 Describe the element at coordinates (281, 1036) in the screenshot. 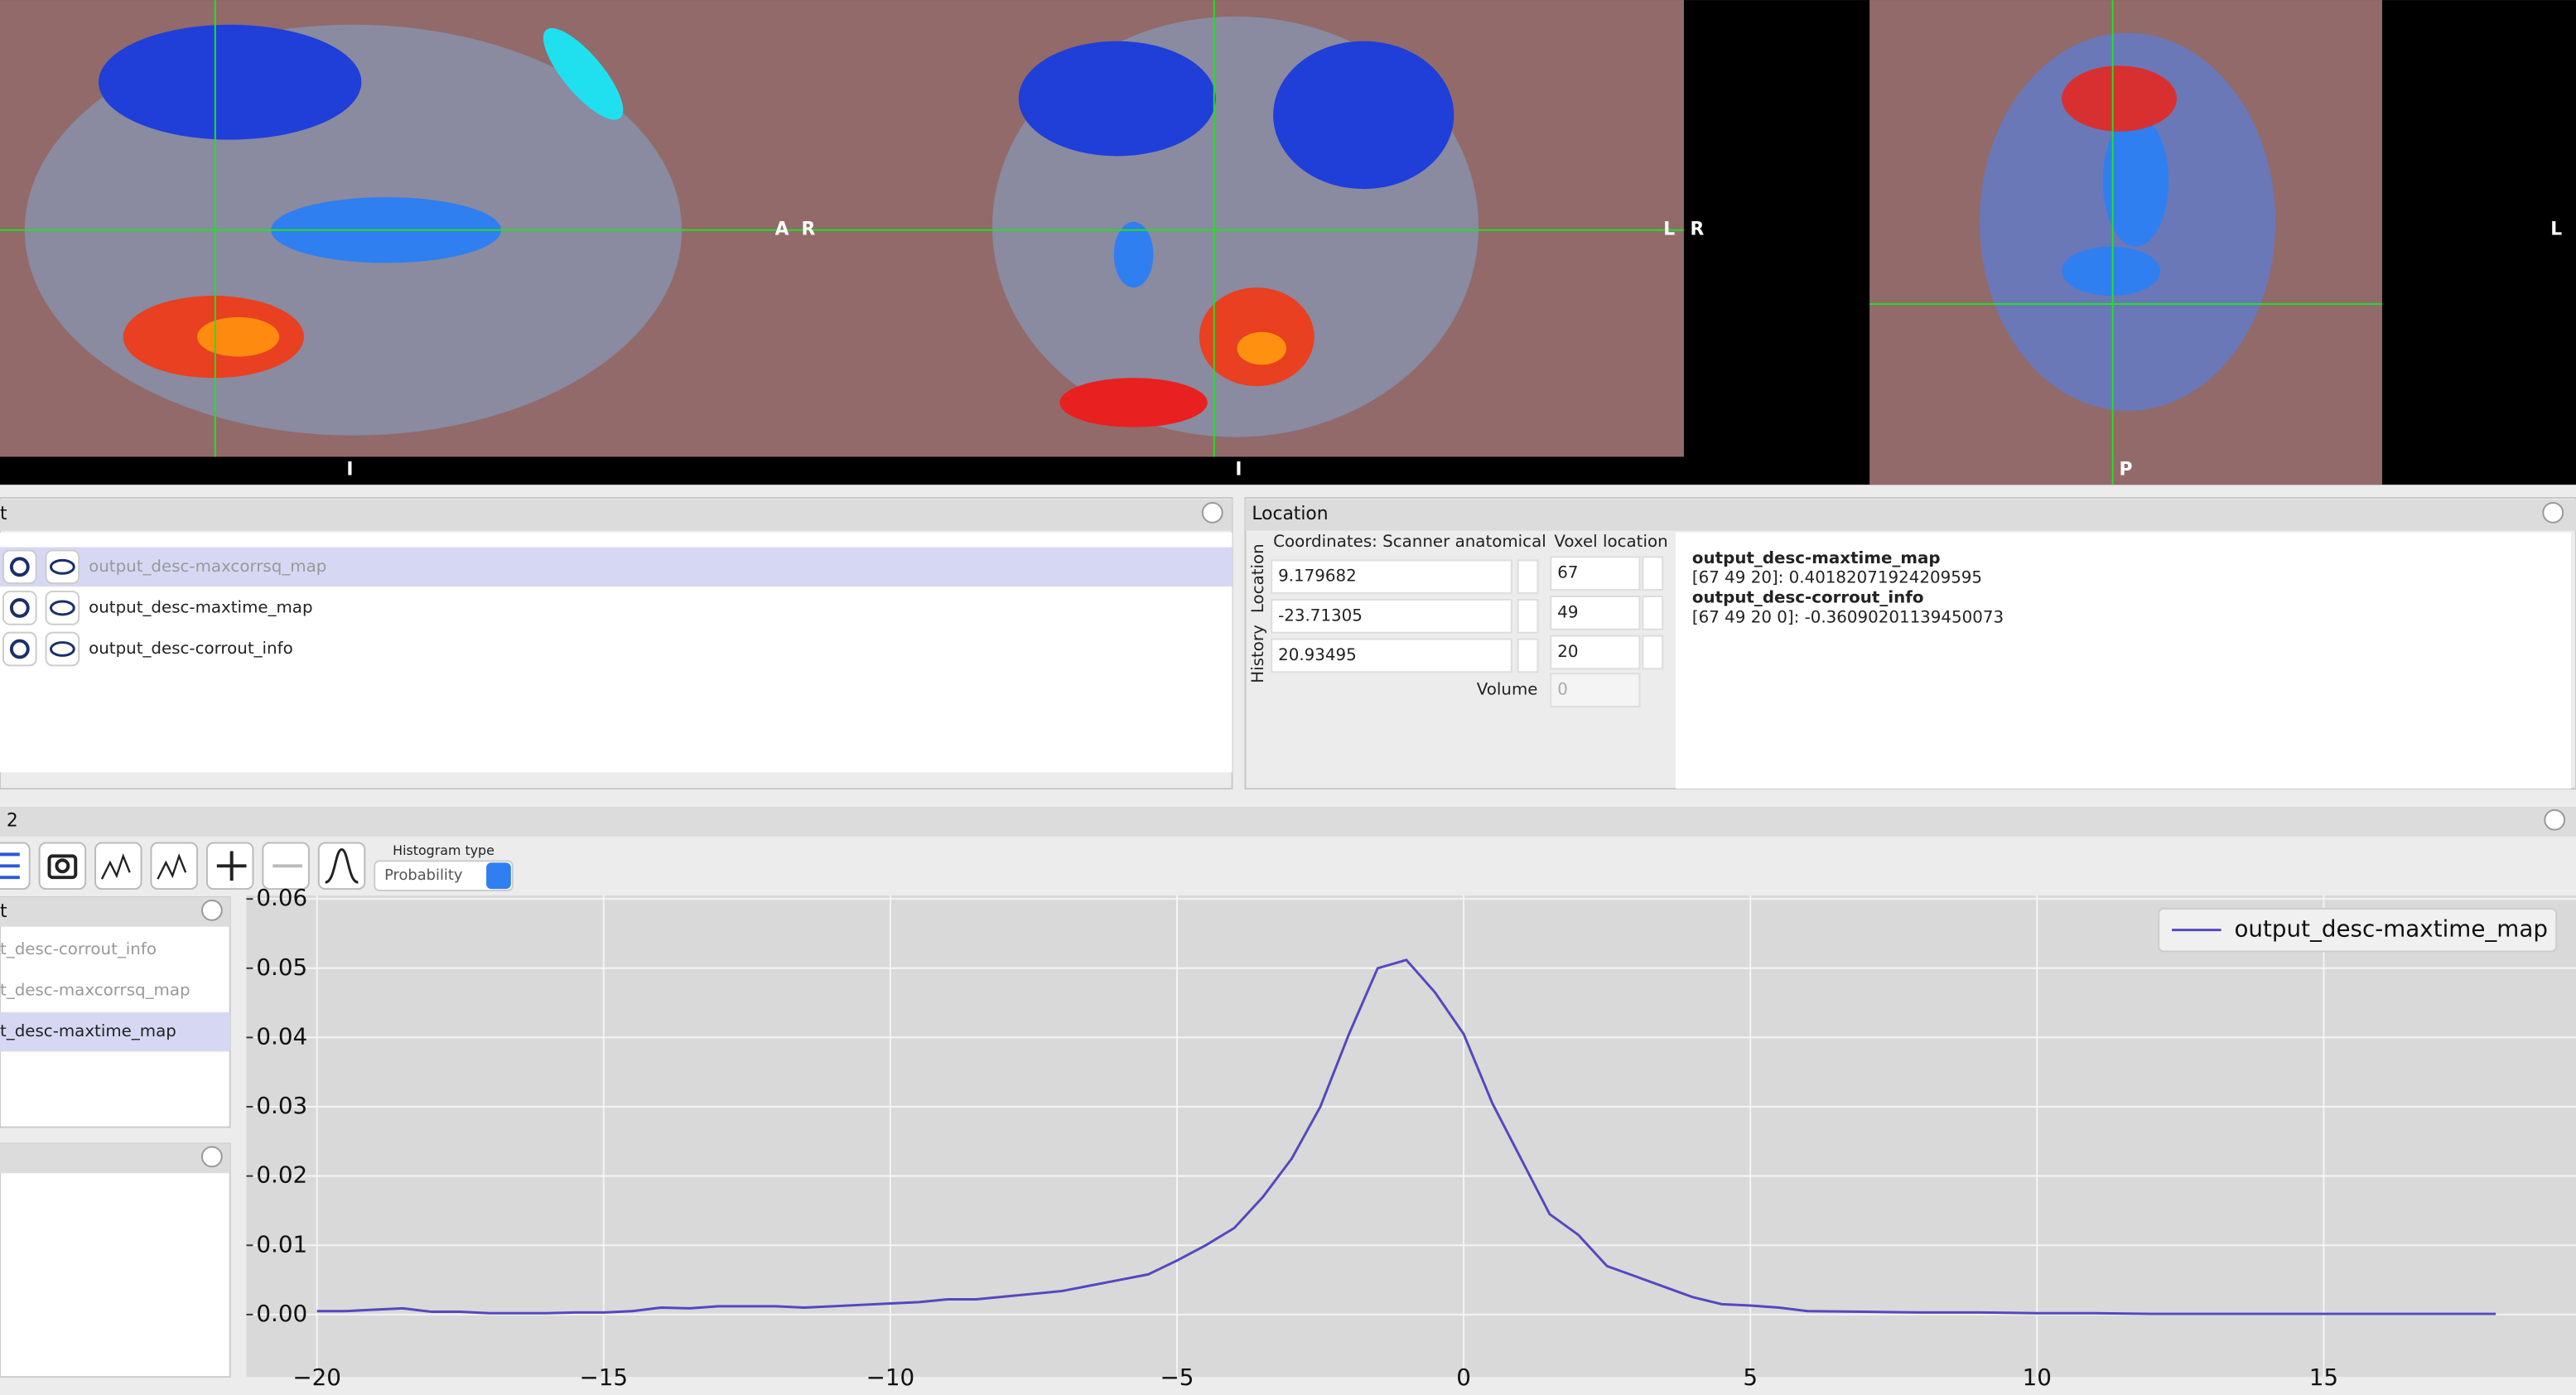

I see `y-tick-label: 0.04` at that location.